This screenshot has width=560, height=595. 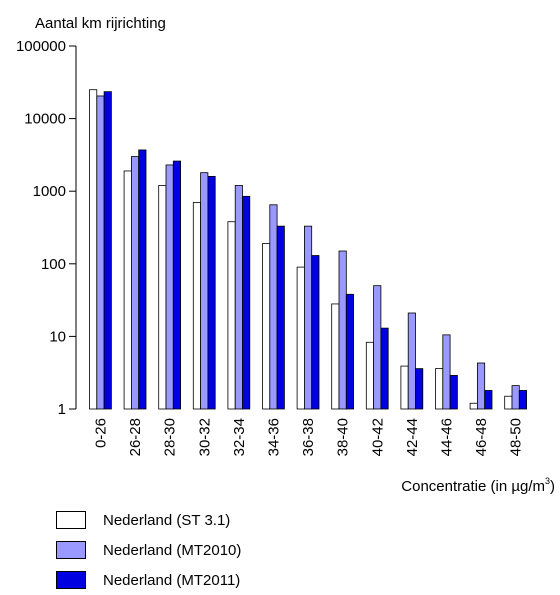 What do you see at coordinates (439, 389) in the screenshot?
I see `bar-44-46-s1` at bounding box center [439, 389].